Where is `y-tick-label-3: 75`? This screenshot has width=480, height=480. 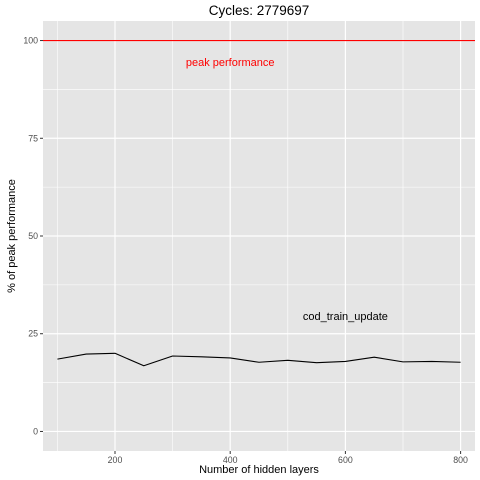
y-tick-label-3: 75 is located at coordinates (33, 138).